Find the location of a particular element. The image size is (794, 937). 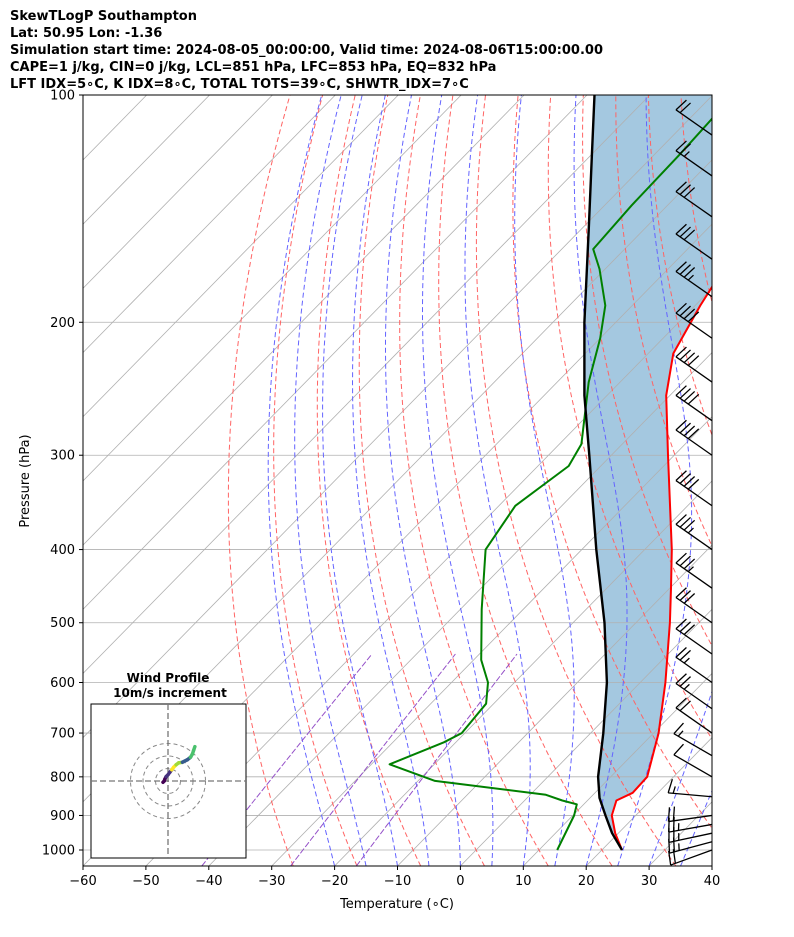

cape-shading is located at coordinates (648, 472).